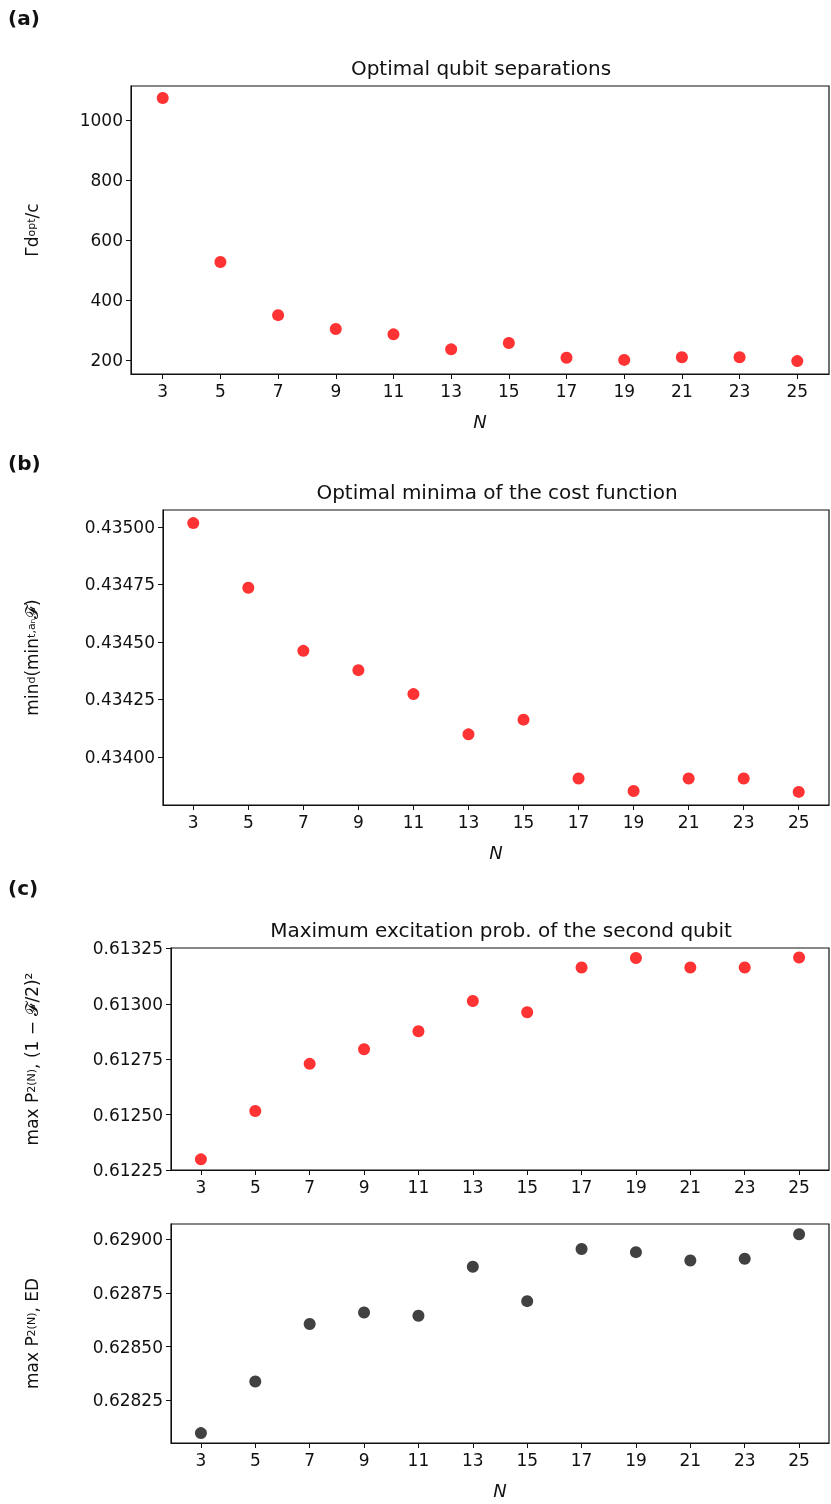 This screenshot has height=1504, width=831. Describe the element at coordinates (101, 120) in the screenshot. I see `y-tick-label: 1000` at that location.